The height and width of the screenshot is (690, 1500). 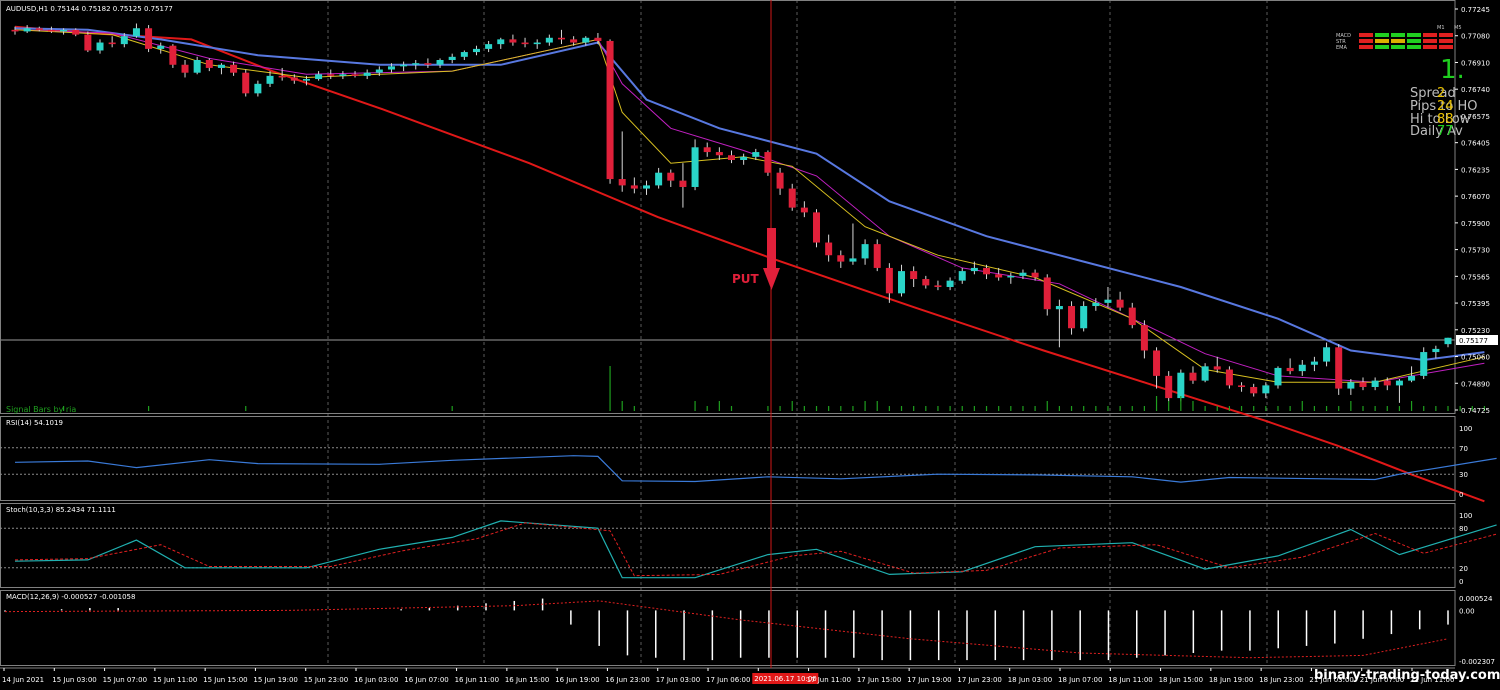 I want to click on row-ema: EMA, so click(x=1341, y=48).